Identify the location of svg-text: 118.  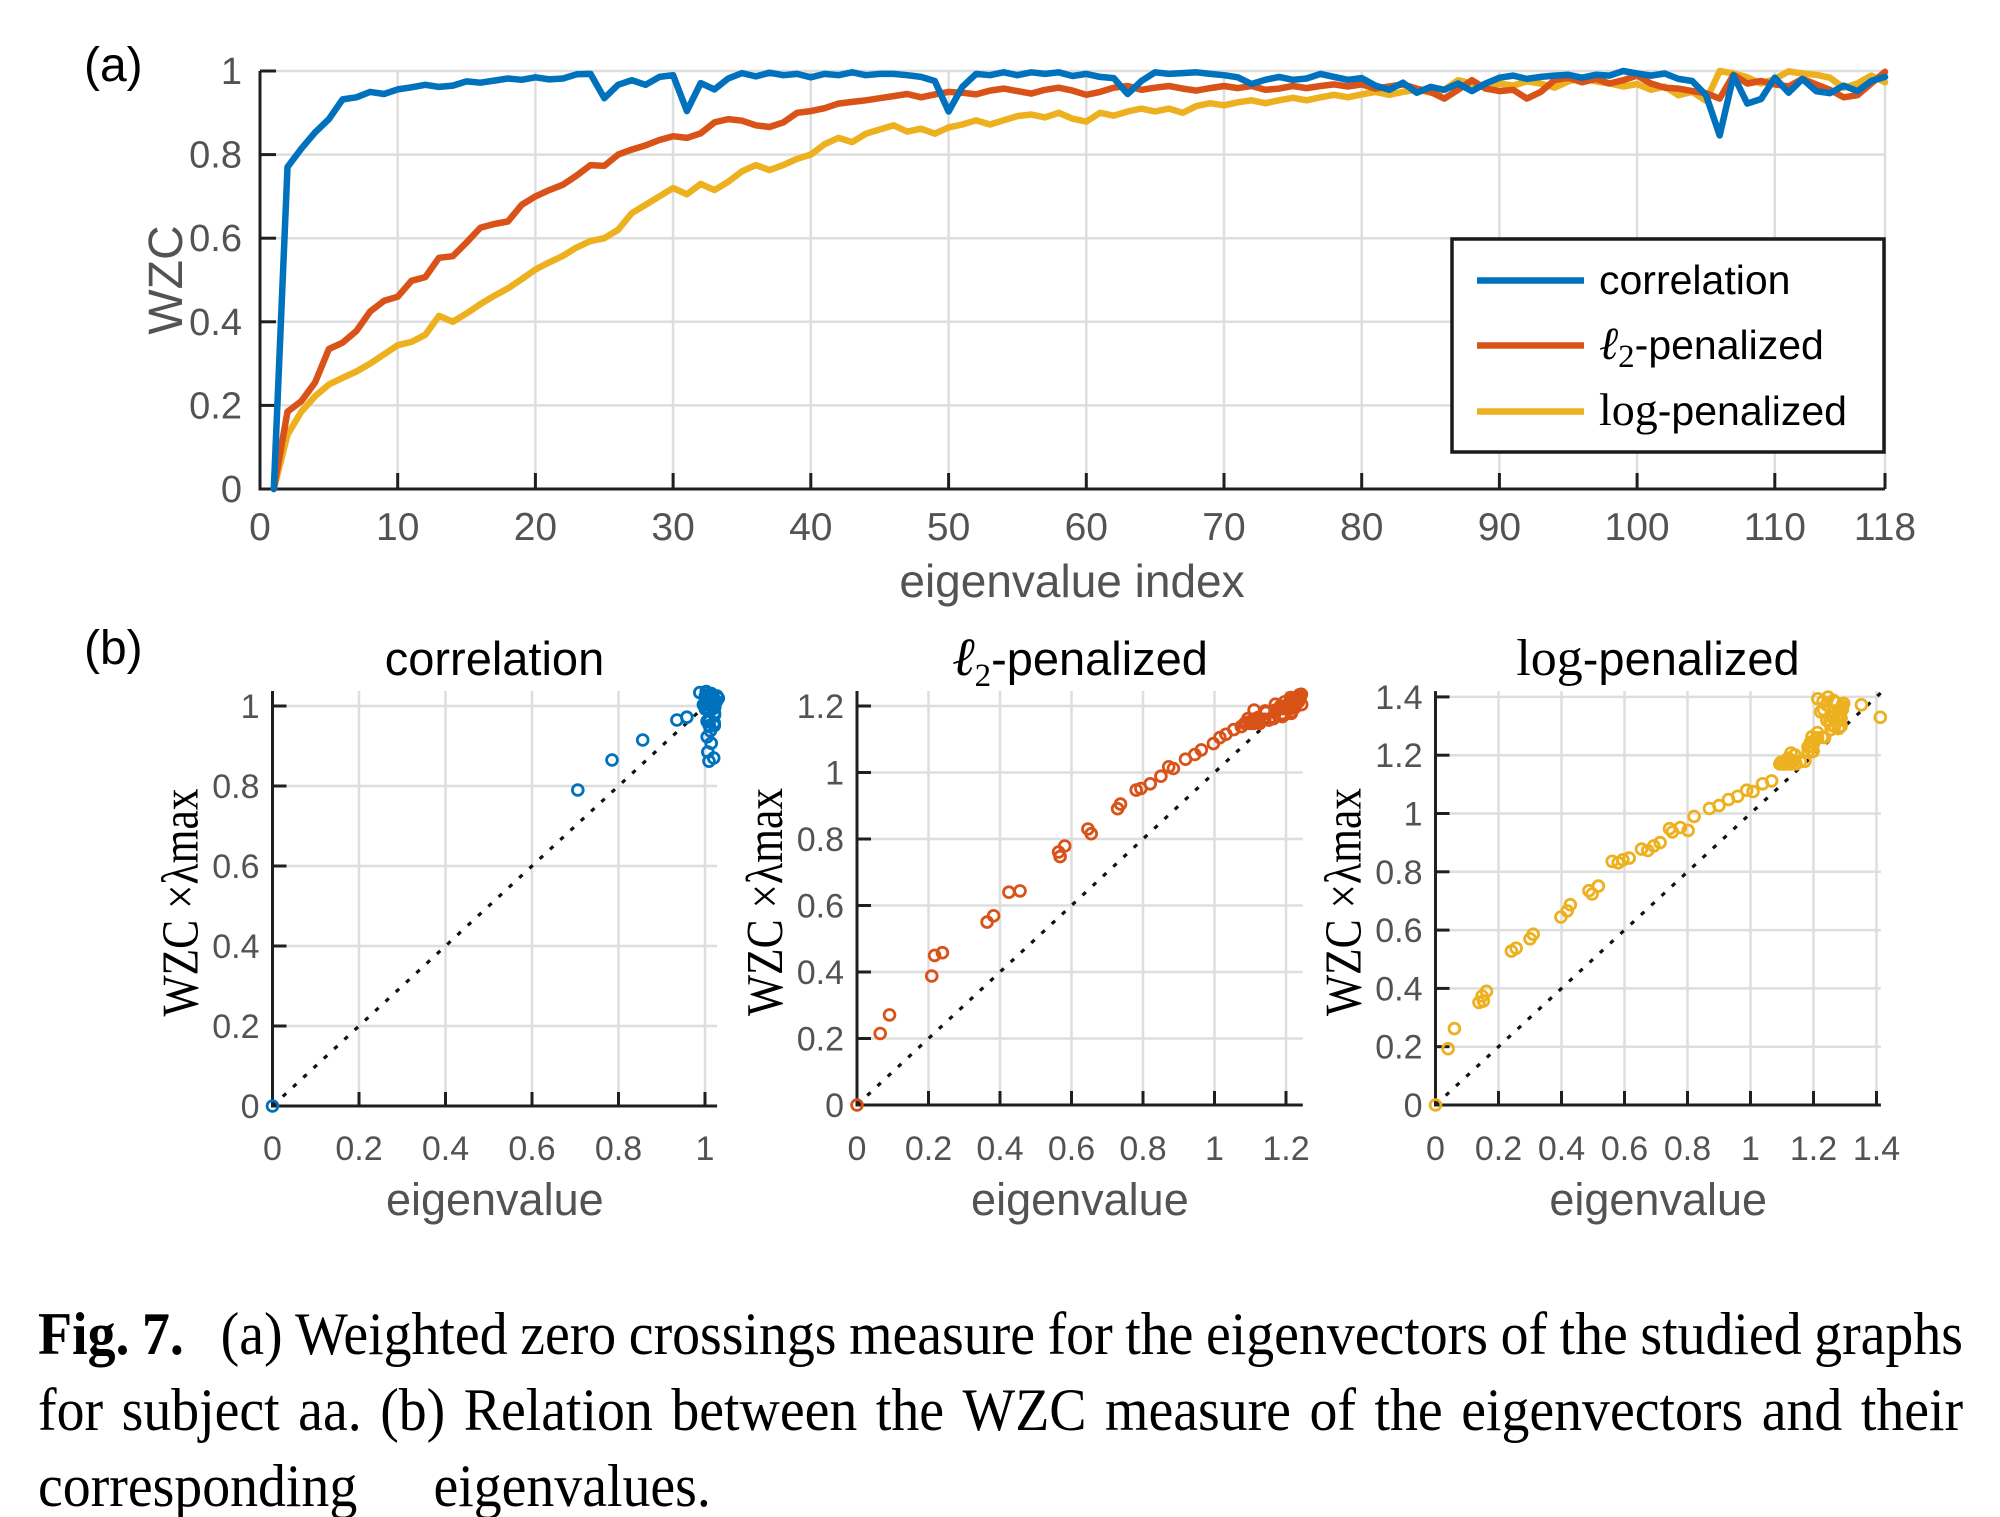
(1885, 527).